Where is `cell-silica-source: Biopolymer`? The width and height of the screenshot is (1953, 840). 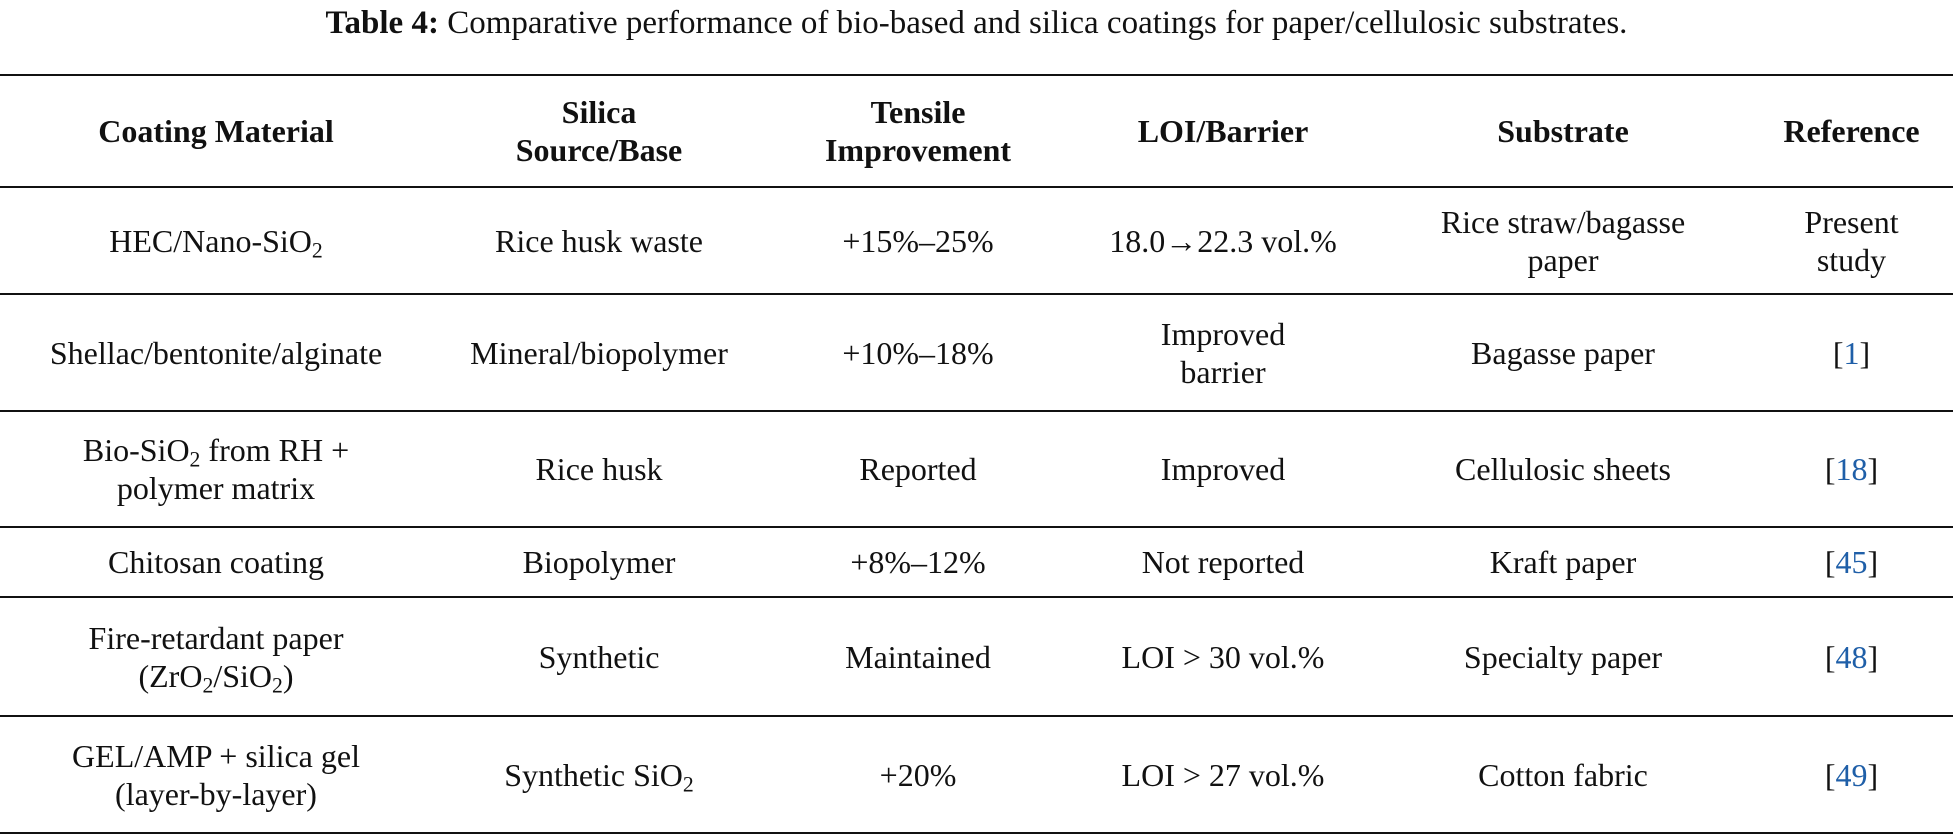
cell-silica-source: Biopolymer is located at coordinates (599, 562).